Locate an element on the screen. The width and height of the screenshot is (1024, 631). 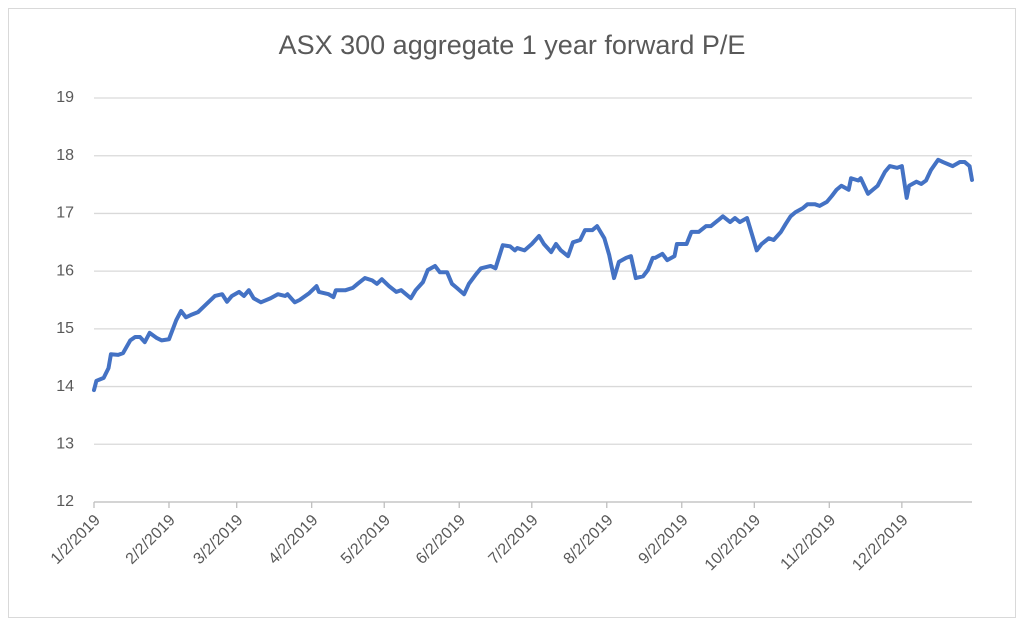
y-tick-label: 14 is located at coordinates (65, 386).